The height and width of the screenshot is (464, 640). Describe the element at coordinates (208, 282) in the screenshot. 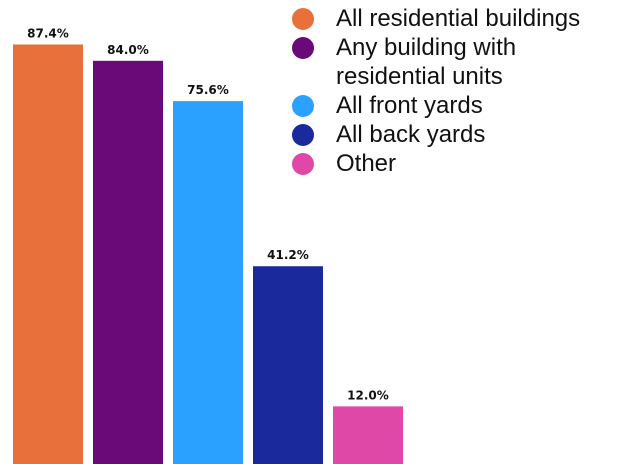

I see `bar-all-front-yards` at that location.